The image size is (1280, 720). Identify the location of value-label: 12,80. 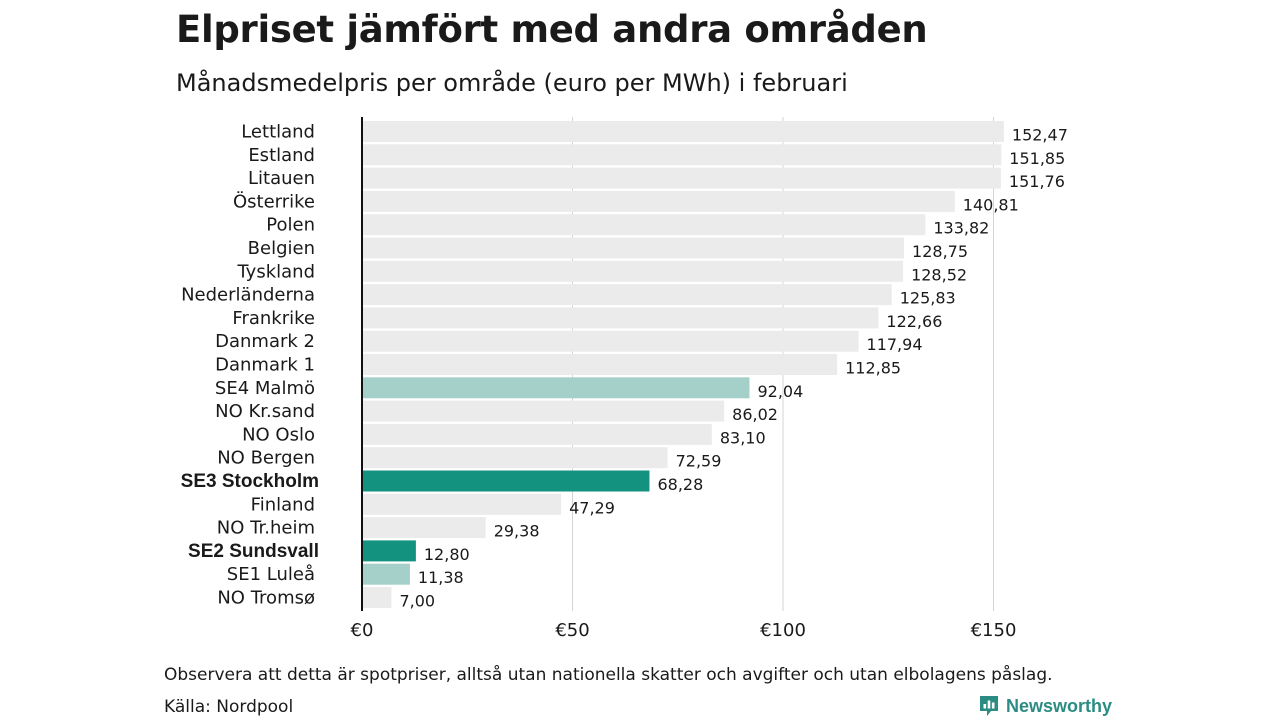
(447, 554).